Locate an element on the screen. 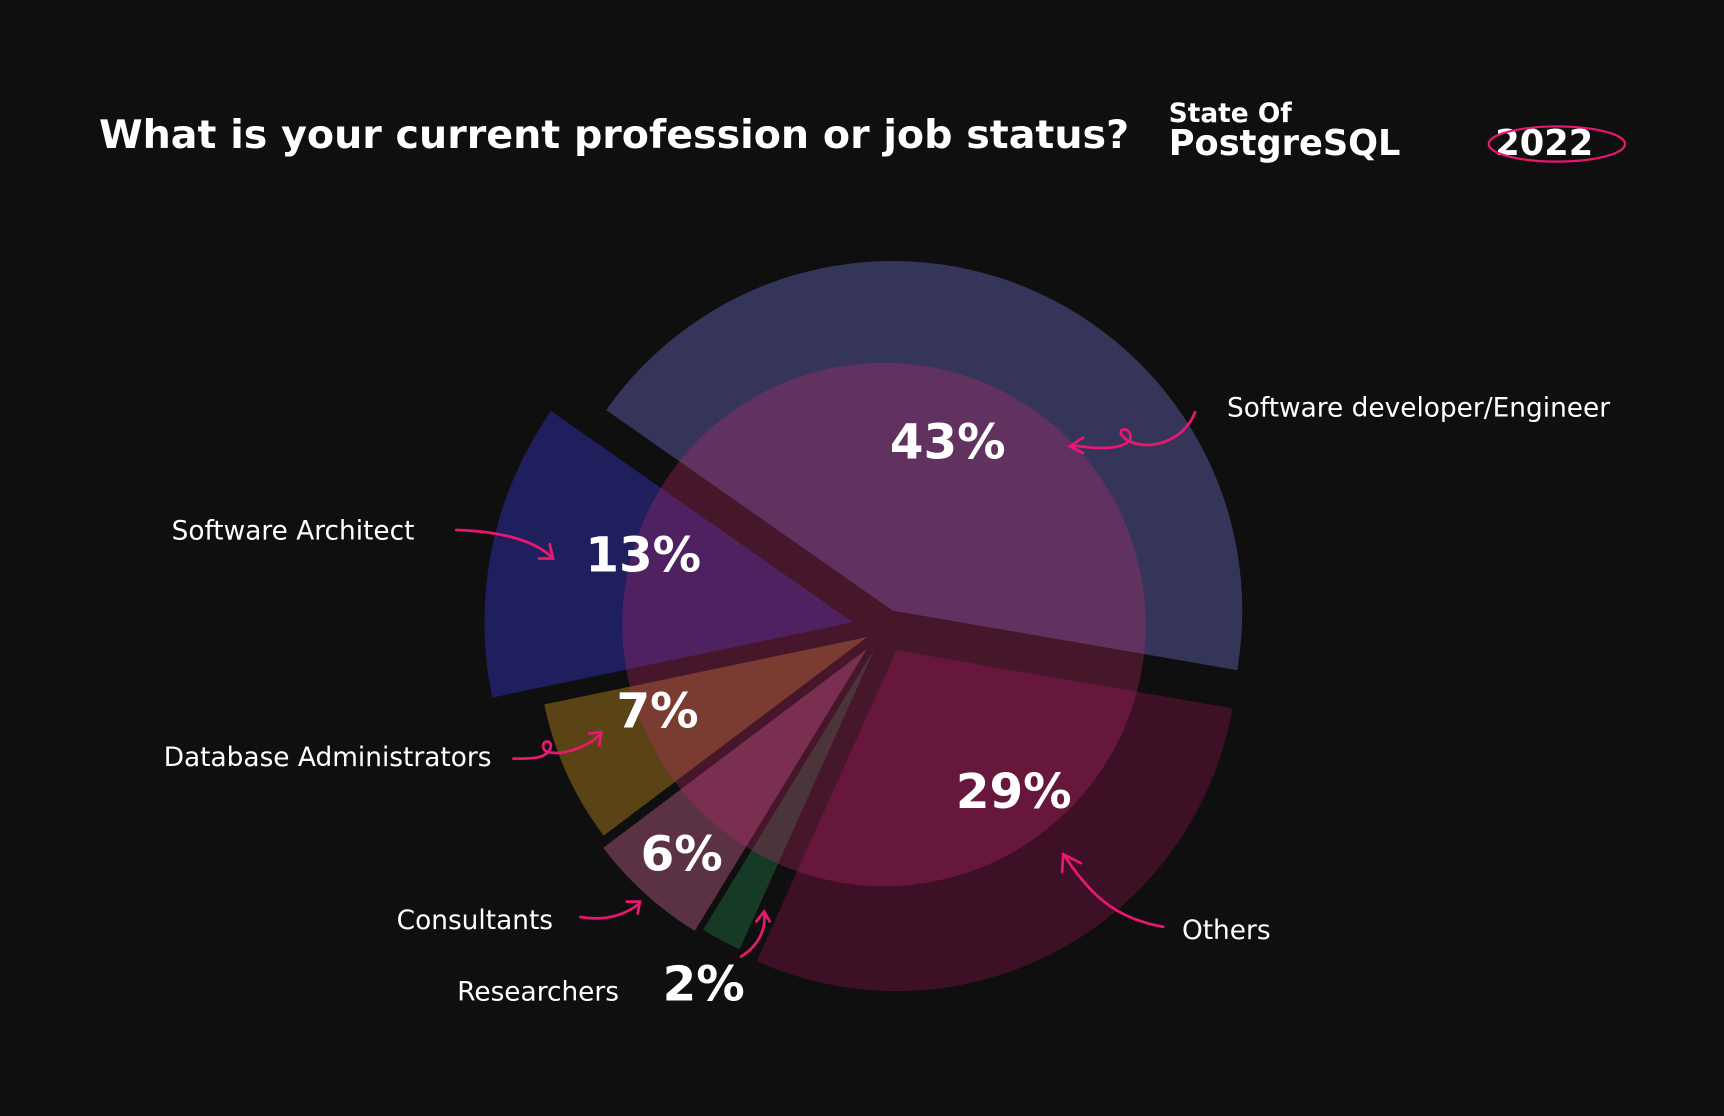 This screenshot has width=1724, height=1116. category-label: Database Administrators is located at coordinates (328, 758).